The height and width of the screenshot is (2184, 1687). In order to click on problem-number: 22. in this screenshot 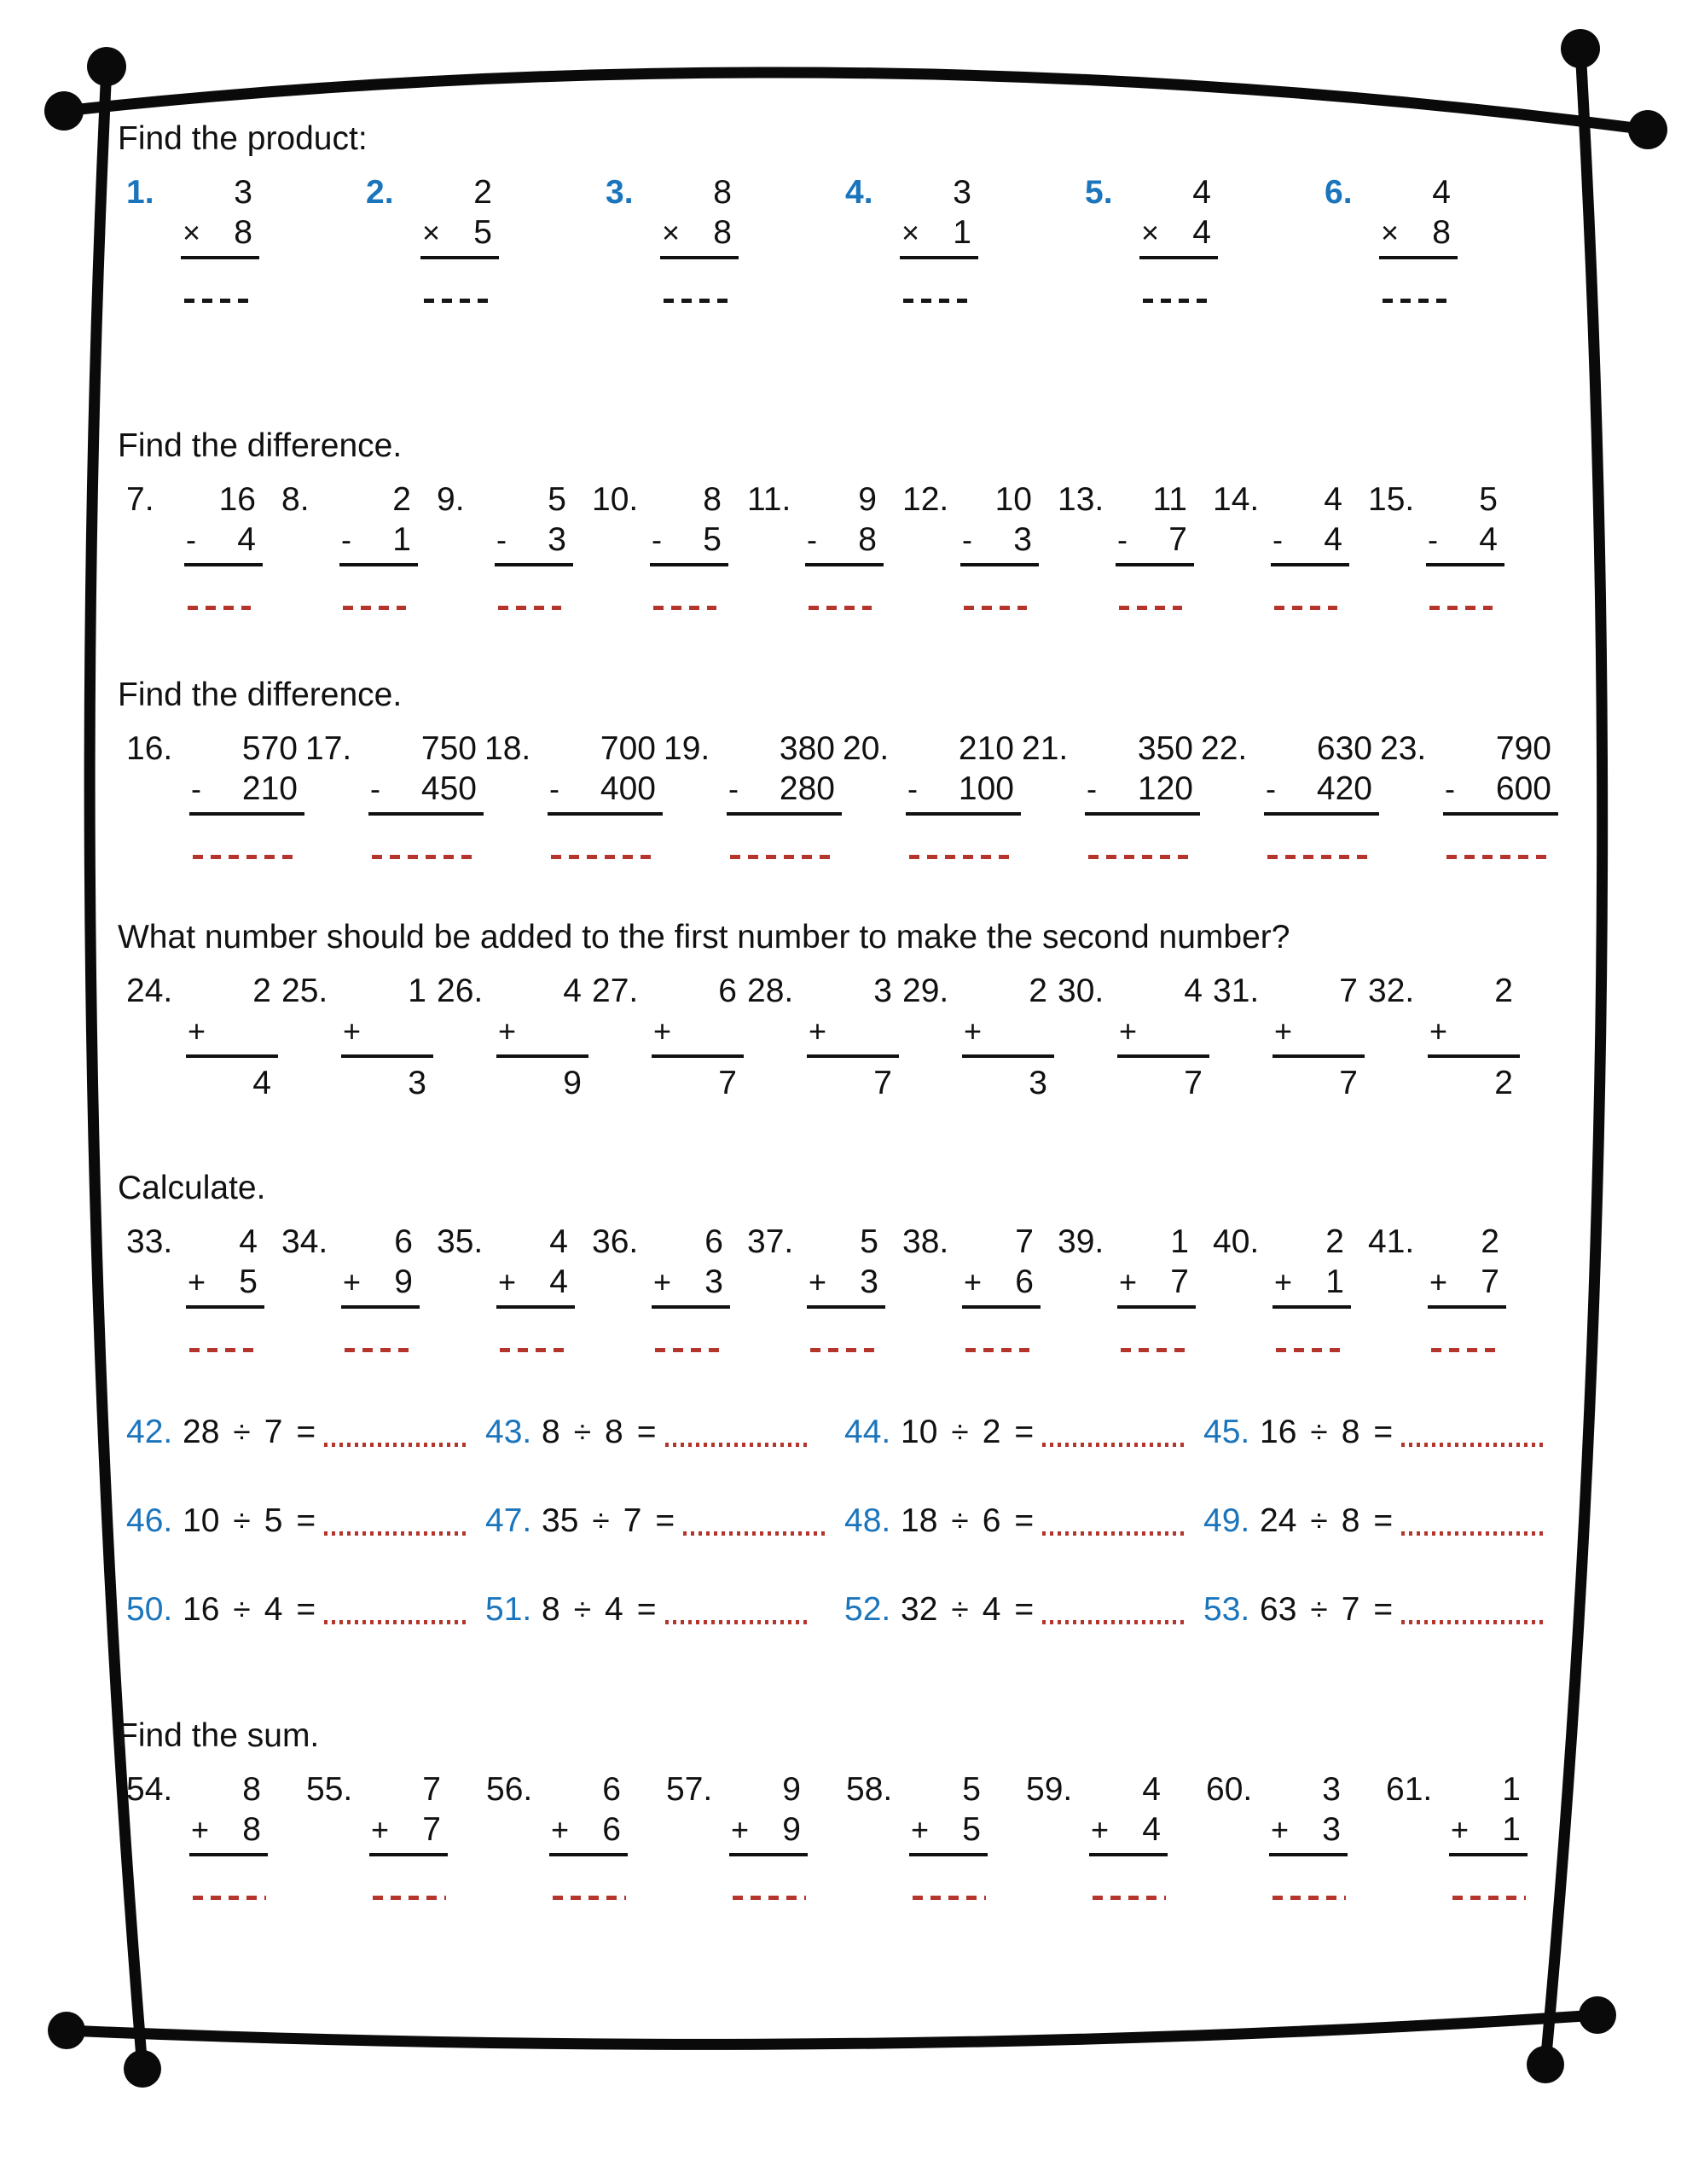, I will do `click(1224, 749)`.